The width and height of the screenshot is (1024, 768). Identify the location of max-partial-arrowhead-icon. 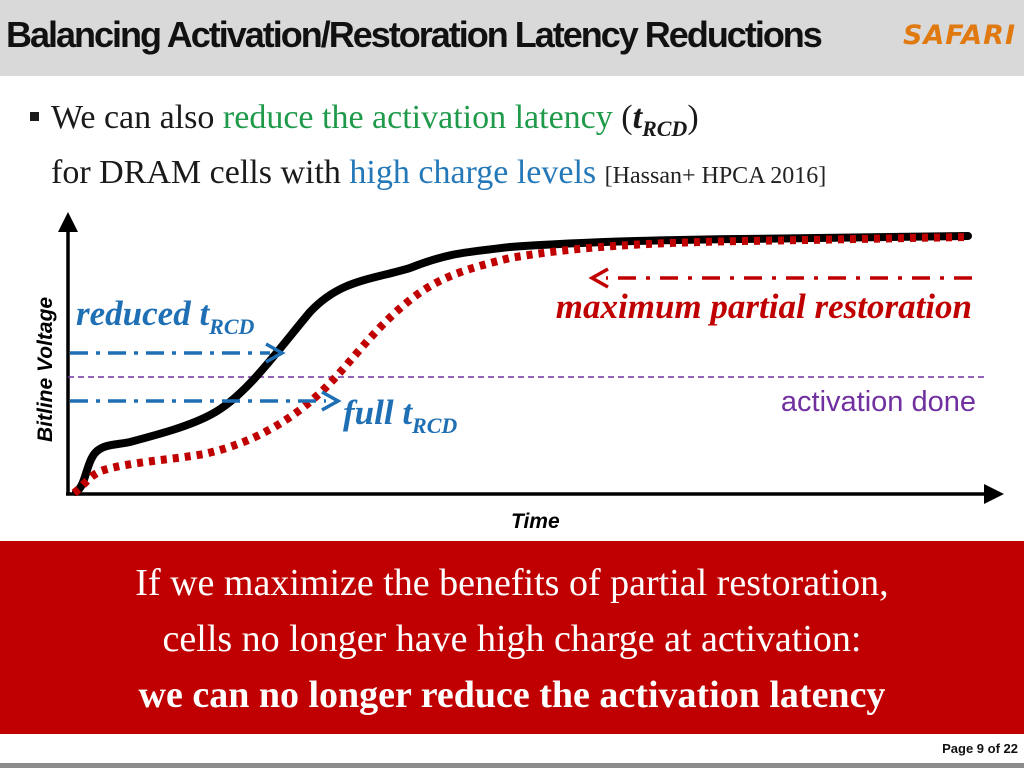
(598, 278).